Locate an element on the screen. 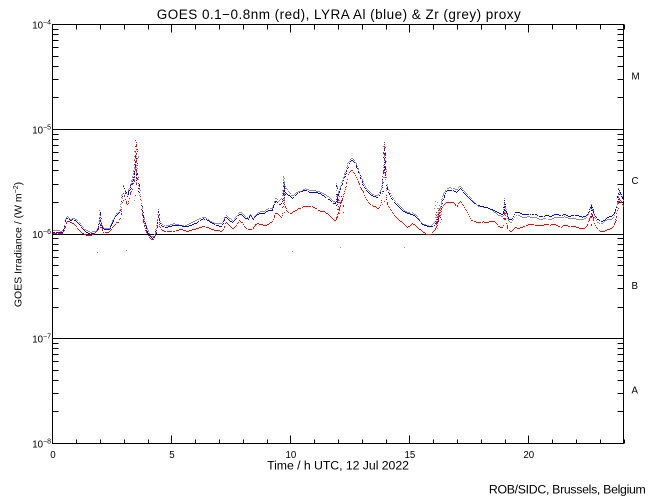 The width and height of the screenshot is (650, 500). svg-text: A is located at coordinates (635, 391).